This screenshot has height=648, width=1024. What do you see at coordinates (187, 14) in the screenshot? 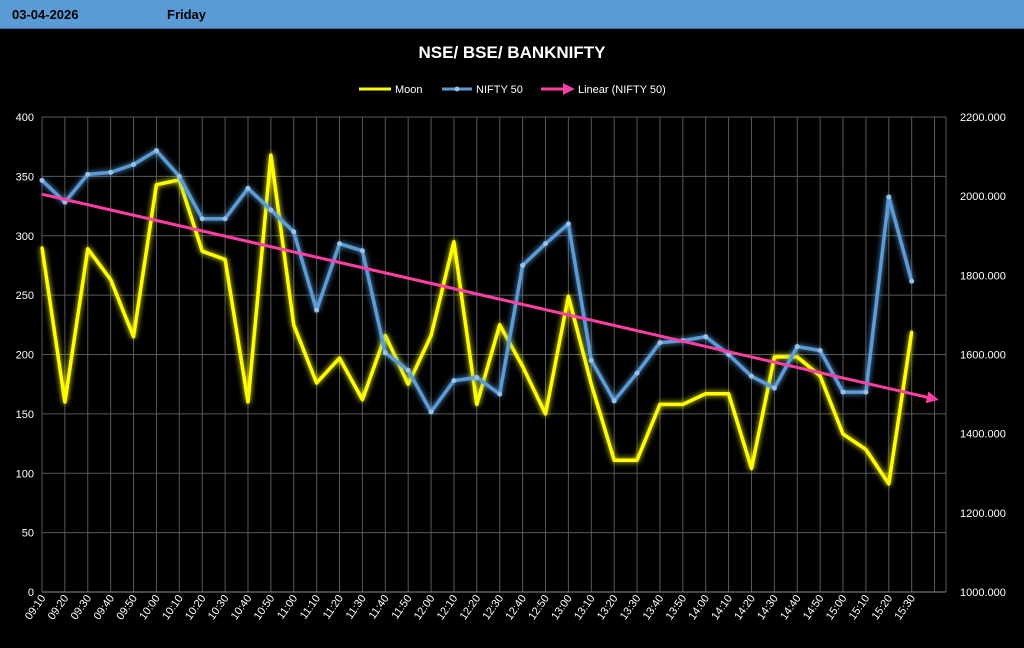
I see `day-label: Friday` at bounding box center [187, 14].